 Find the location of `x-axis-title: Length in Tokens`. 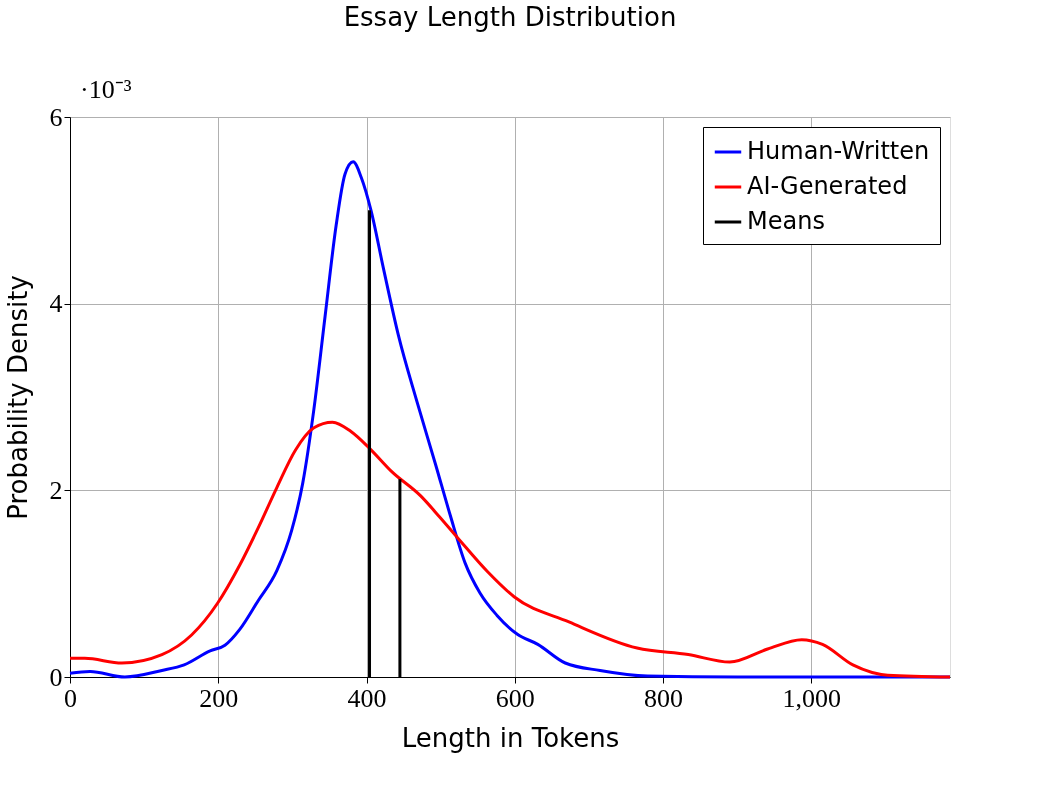

x-axis-title: Length in Tokens is located at coordinates (510, 737).